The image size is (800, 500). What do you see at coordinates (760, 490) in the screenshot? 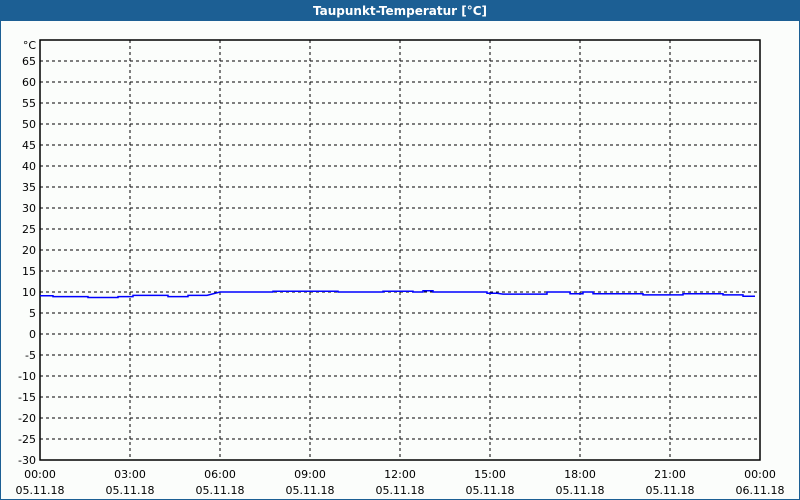
I see `x-tick-date: 06.11.18` at bounding box center [760, 490].